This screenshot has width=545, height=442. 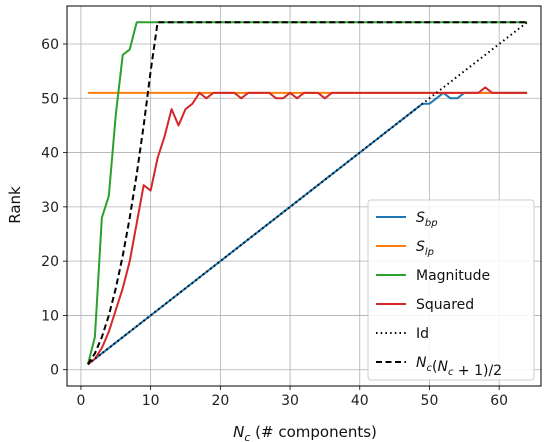 What do you see at coordinates (425, 248) in the screenshot?
I see `legend-label: Slp` at bounding box center [425, 248].